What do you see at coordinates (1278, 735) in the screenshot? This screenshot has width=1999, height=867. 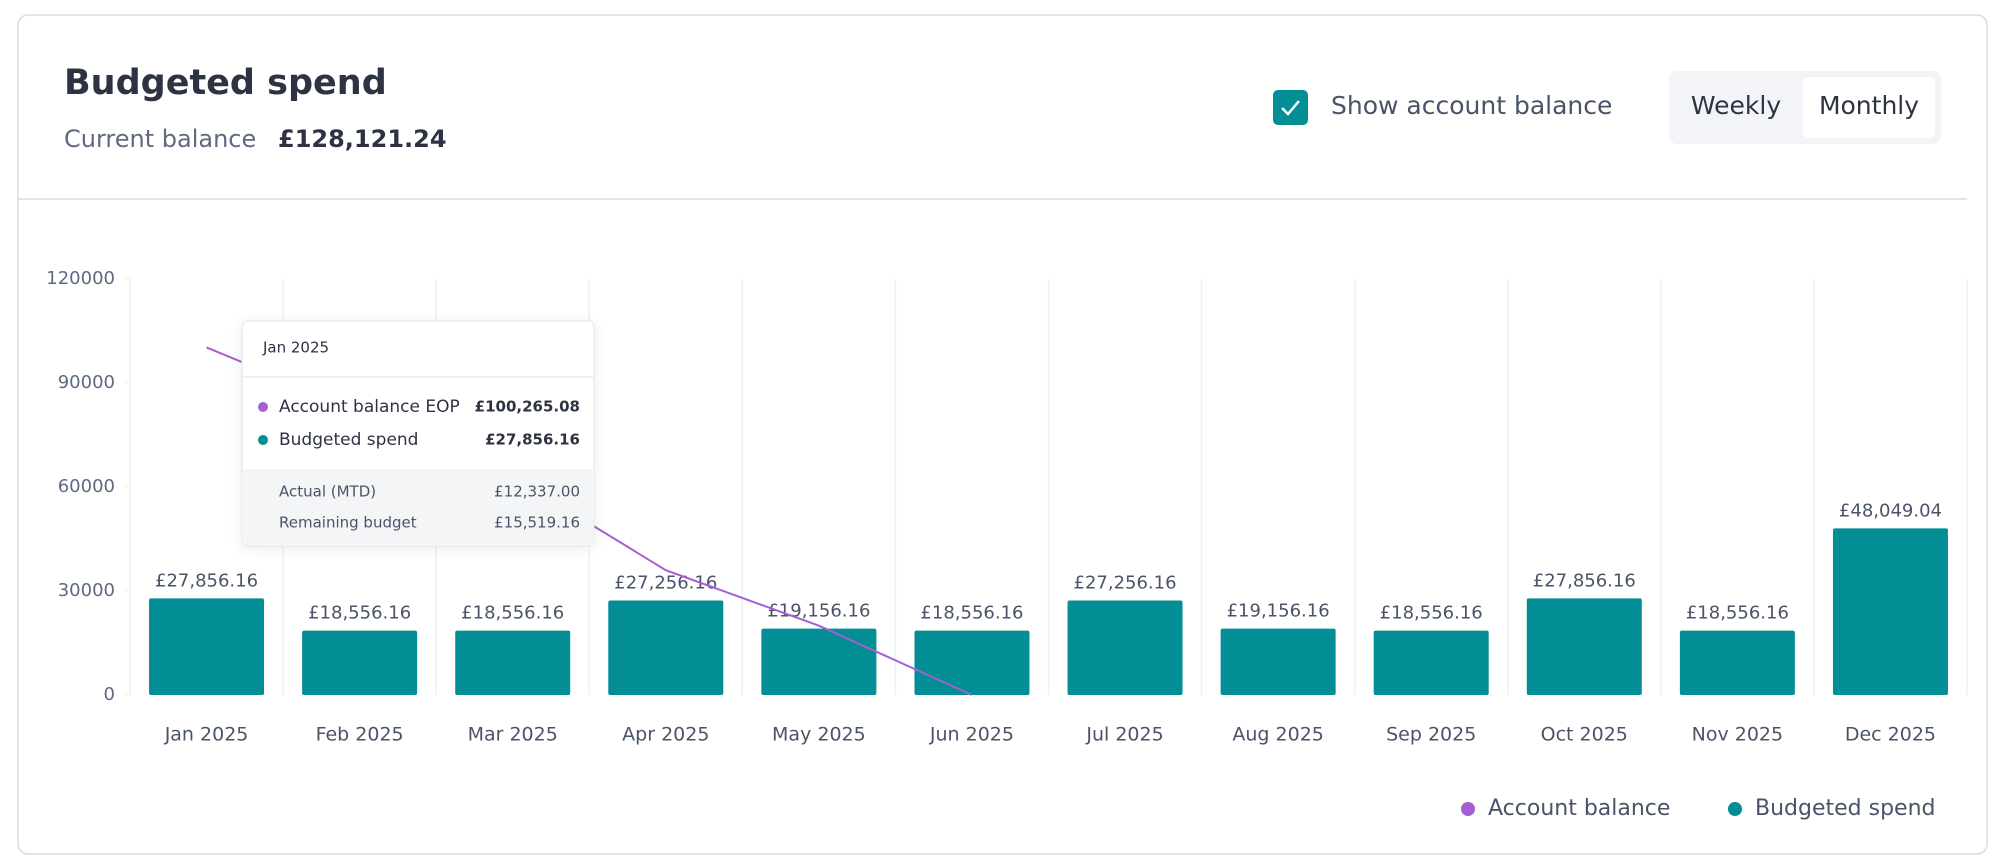 I see `x-tick-label: Aug 2025` at bounding box center [1278, 735].